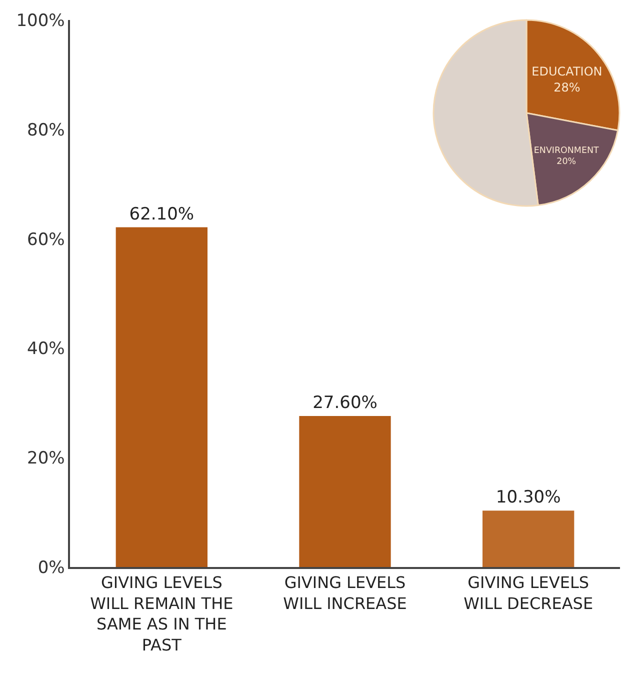 The width and height of the screenshot is (630, 687). What do you see at coordinates (46, 458) in the screenshot?
I see `y-tick-label: 20%` at bounding box center [46, 458].